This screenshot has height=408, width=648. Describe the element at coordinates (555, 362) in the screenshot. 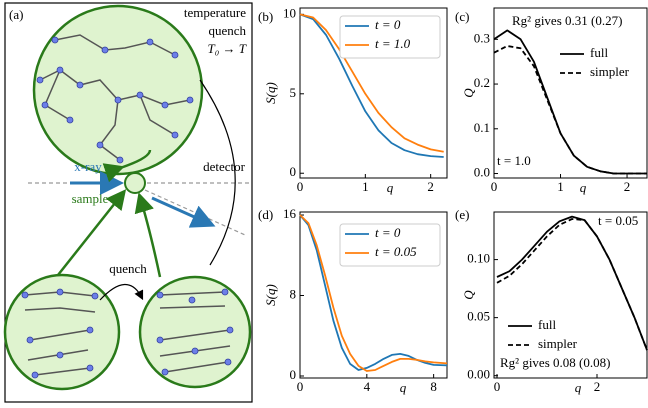

I see `annotation: Rg² gives 0.08 (0.08)` at that location.